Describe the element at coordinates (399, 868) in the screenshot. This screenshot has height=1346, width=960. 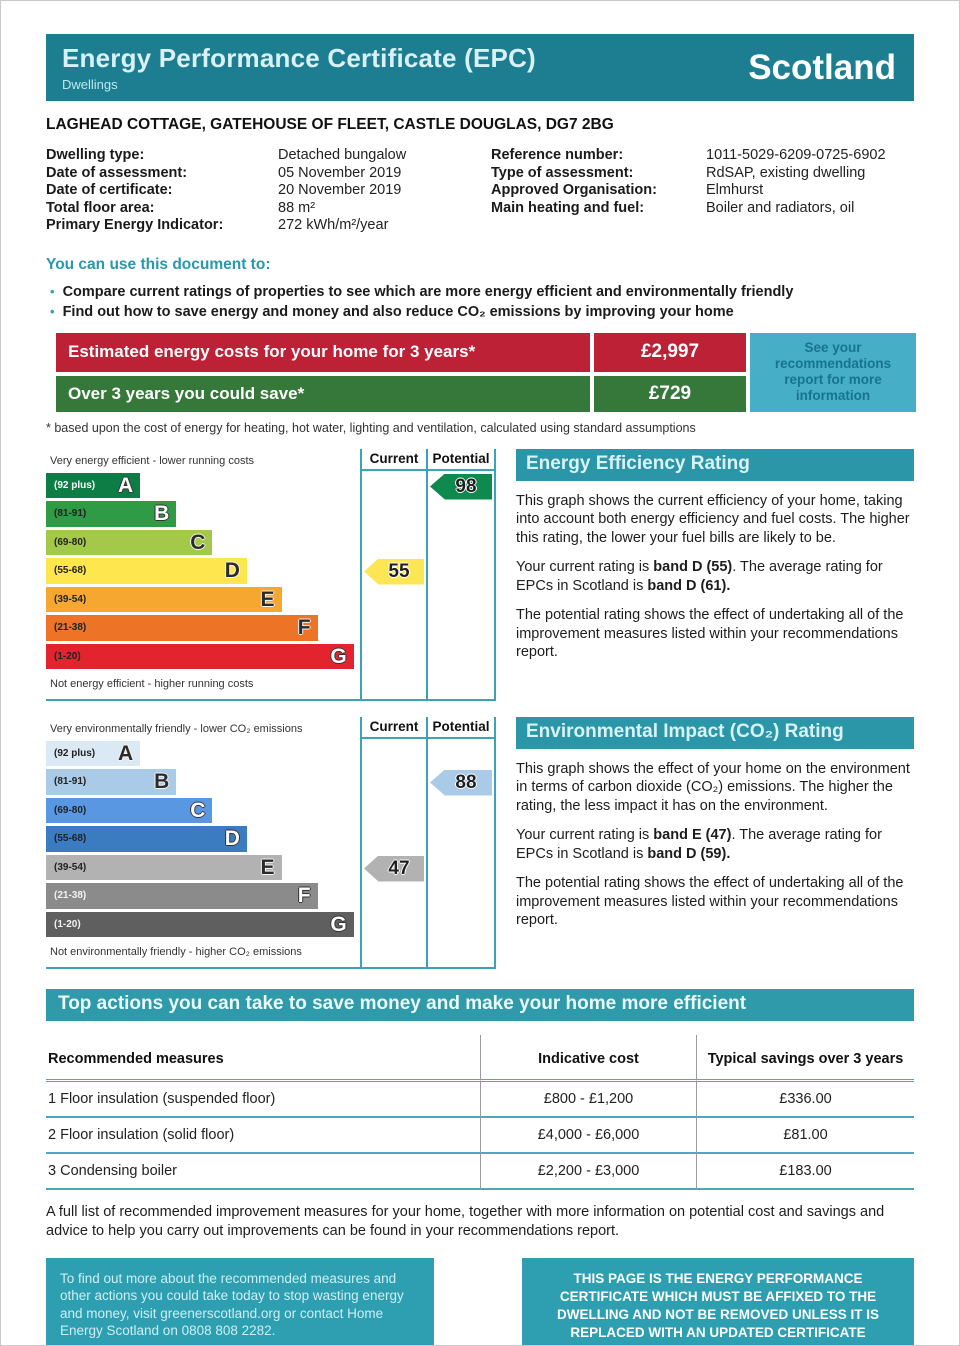
I see `current-rating-value: 47` at that location.